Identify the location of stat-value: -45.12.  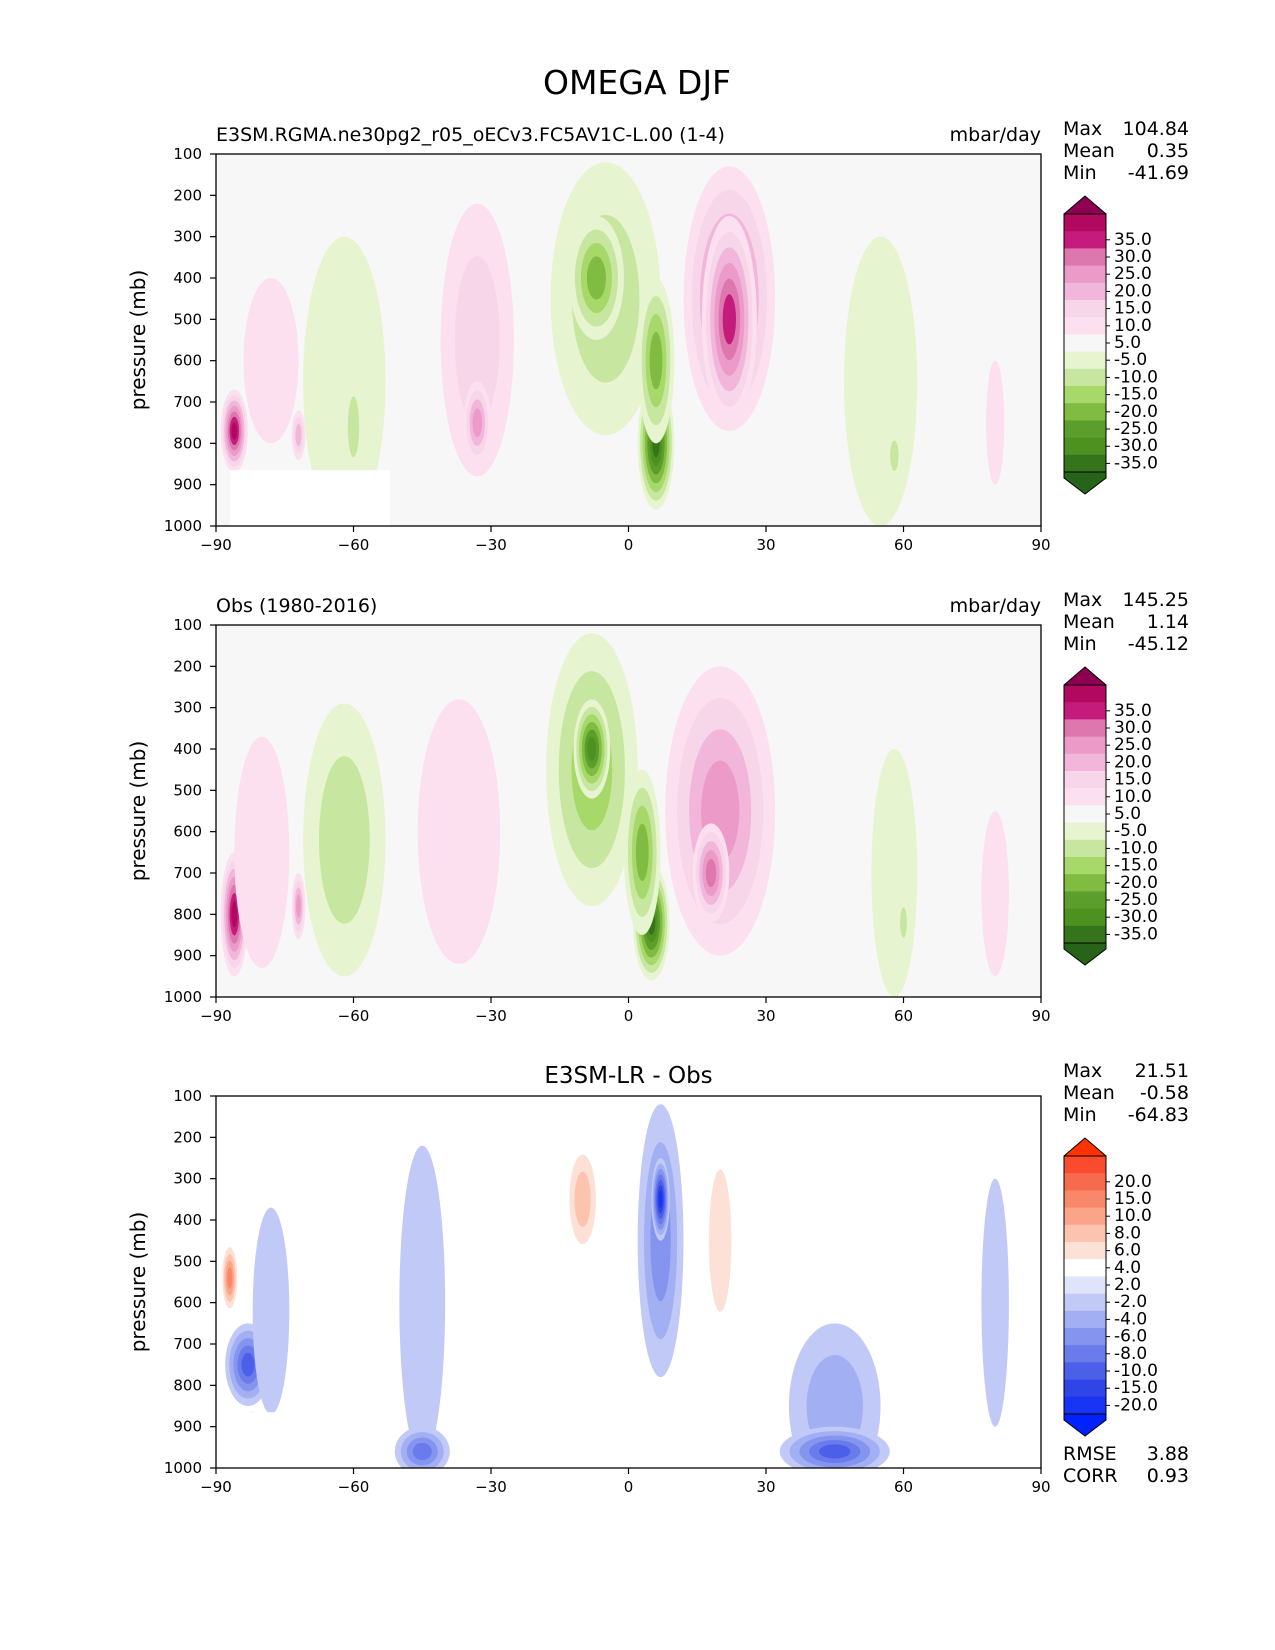
(1158, 644).